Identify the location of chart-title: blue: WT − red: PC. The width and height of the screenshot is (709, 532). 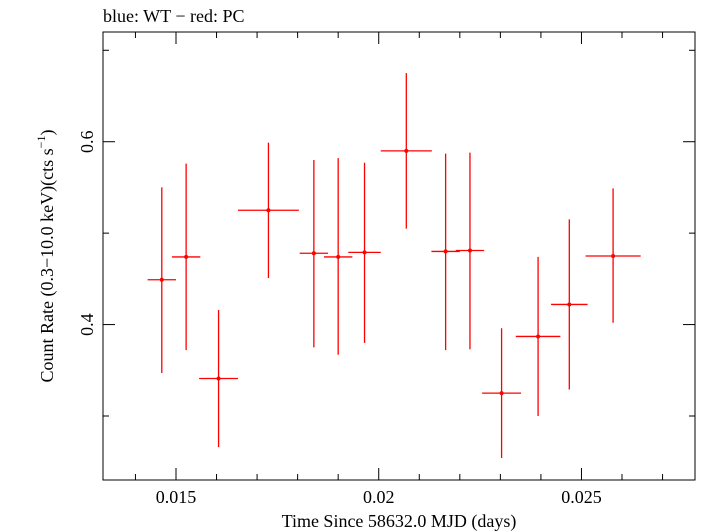
(173, 16).